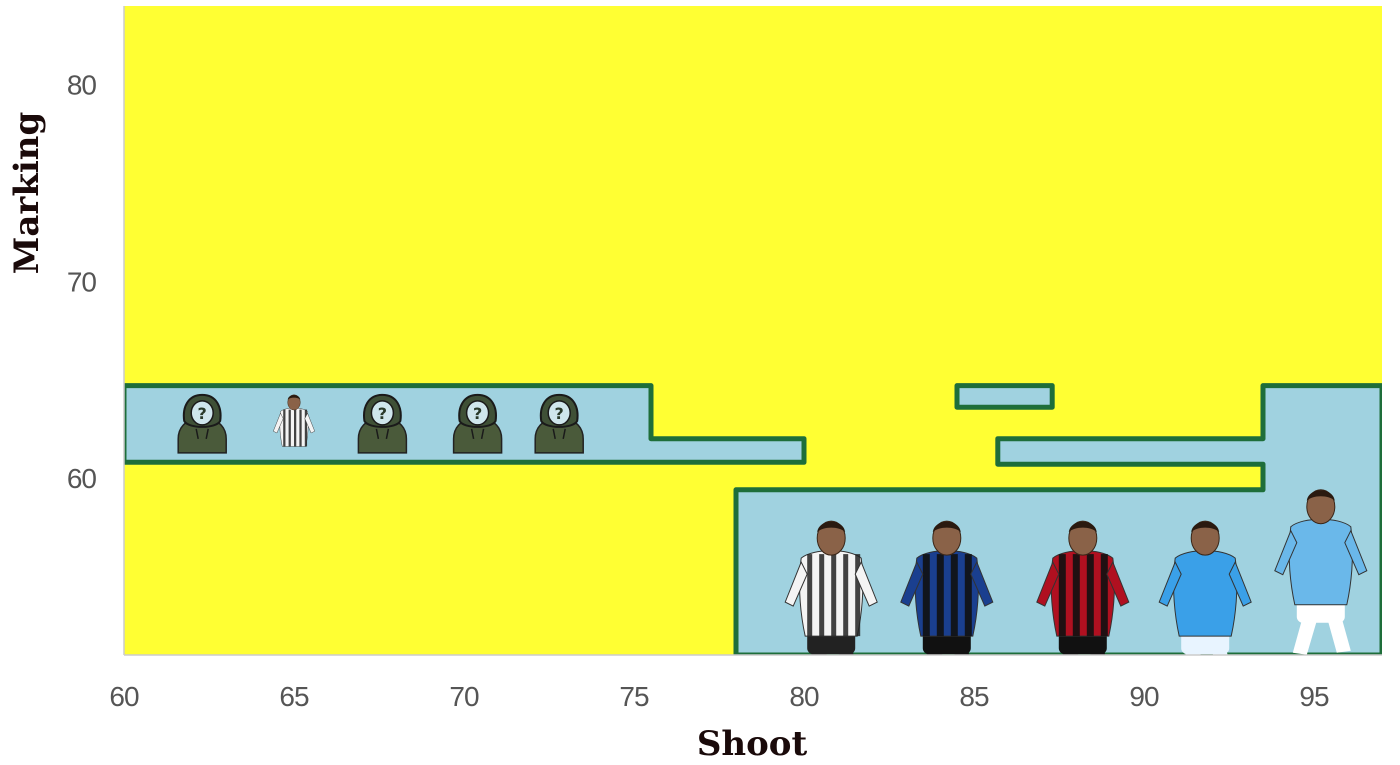 Image resolution: width=1400 pixels, height=765 pixels. What do you see at coordinates (82, 478) in the screenshot?
I see `y-tick-label: 60` at bounding box center [82, 478].